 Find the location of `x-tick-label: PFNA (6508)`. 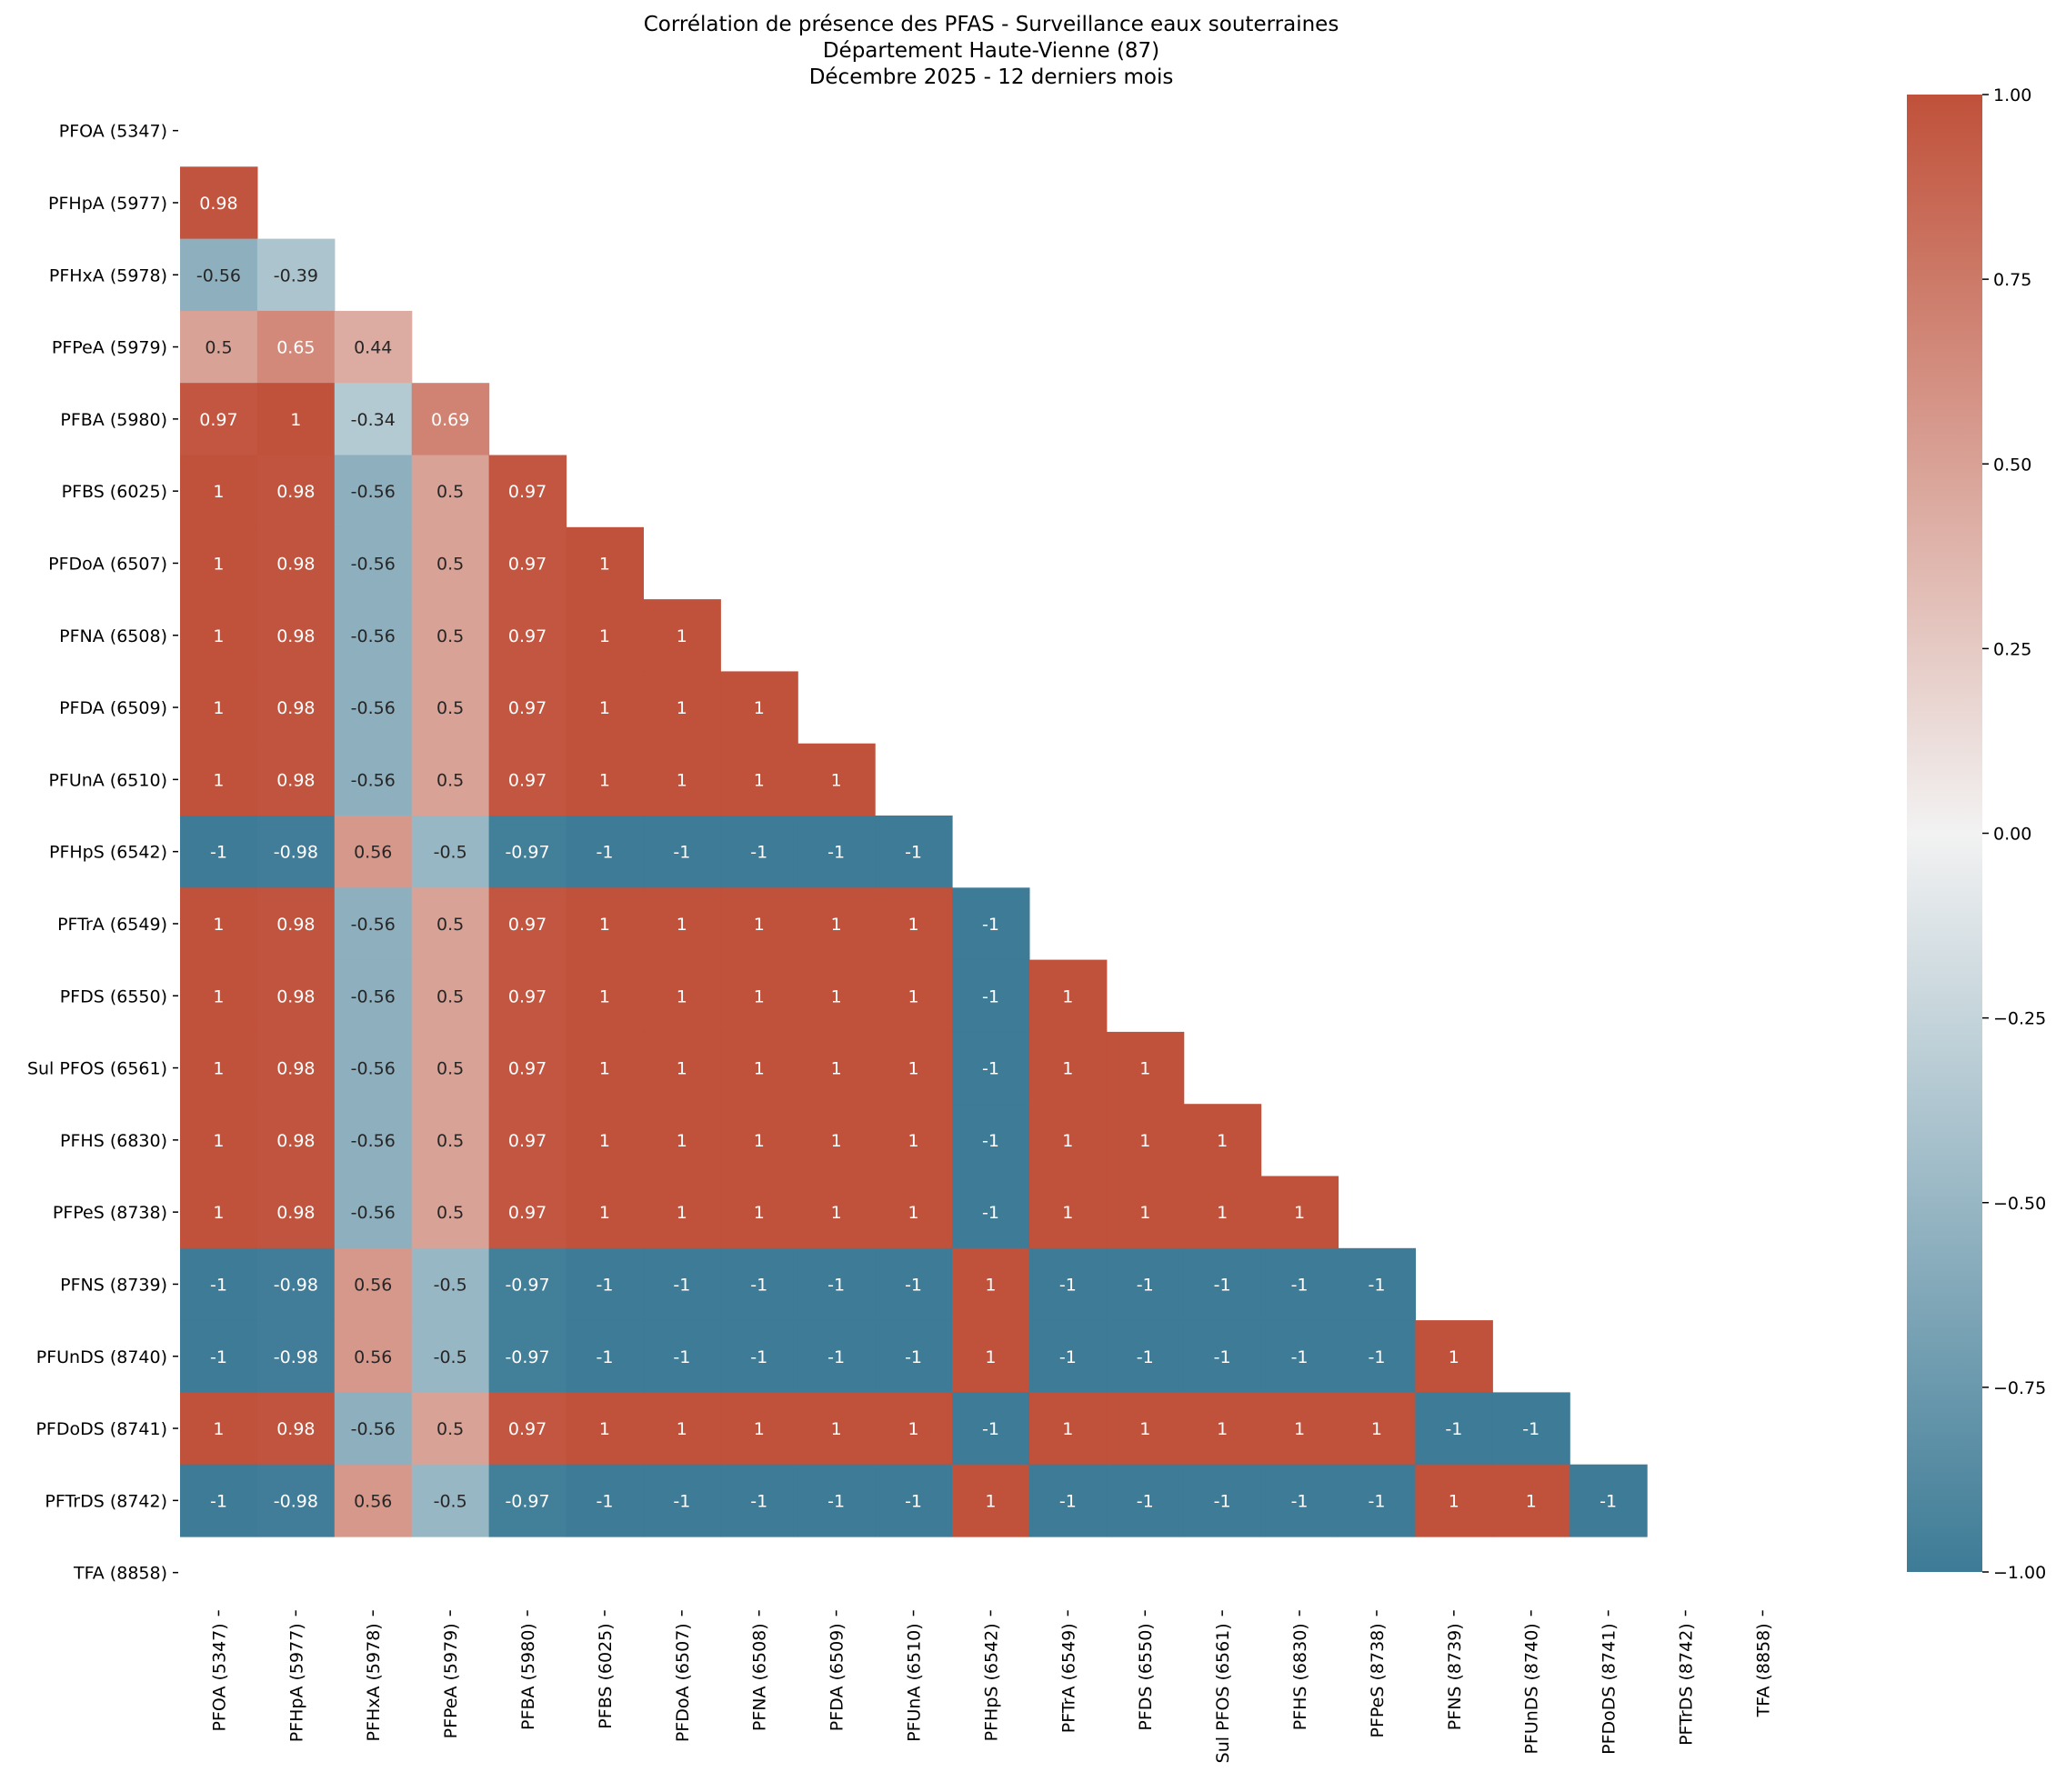

x-tick-label: PFNA (6508) is located at coordinates (760, 1677).